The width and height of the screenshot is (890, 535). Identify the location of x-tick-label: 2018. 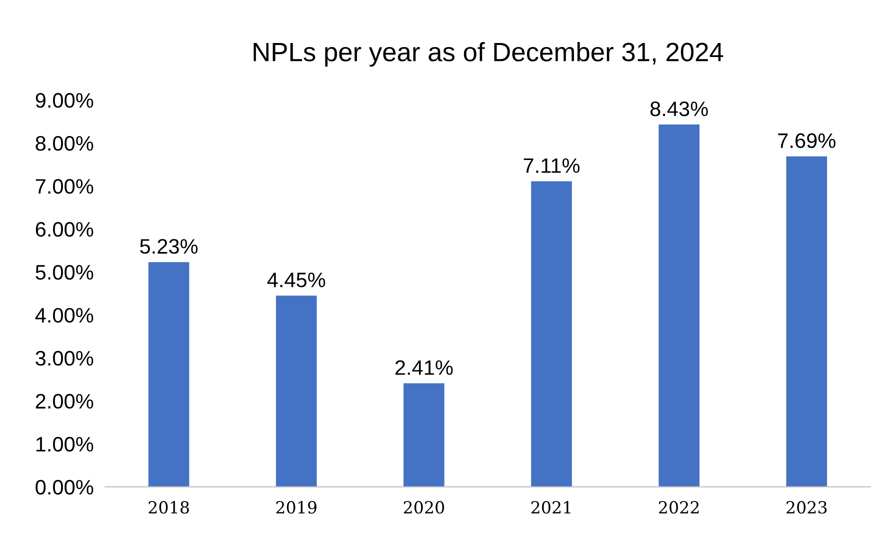
(168, 507).